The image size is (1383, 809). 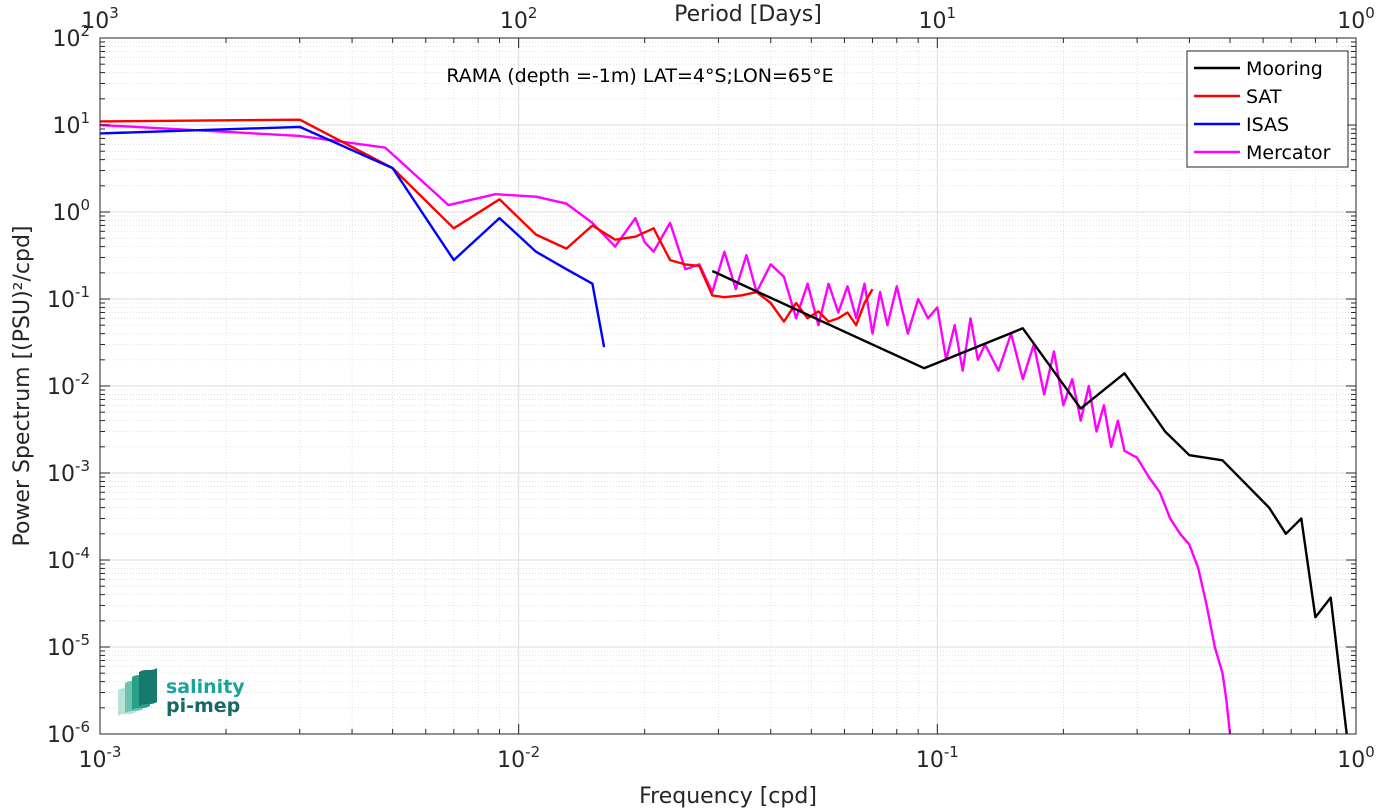 I want to click on logo-wave-icon, so click(x=137, y=692).